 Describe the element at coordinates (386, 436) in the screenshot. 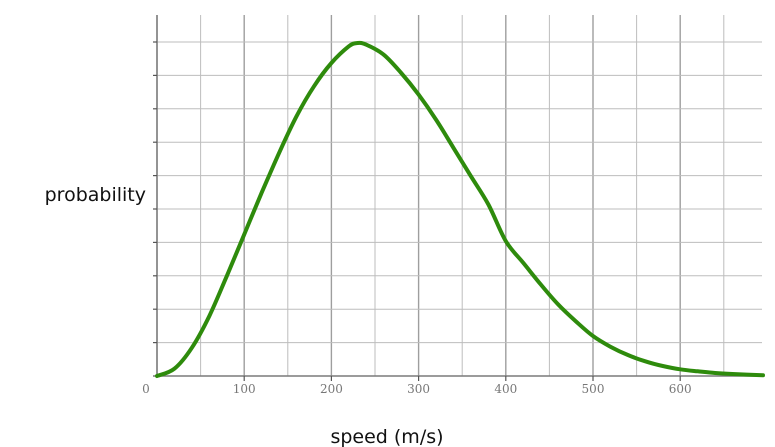

I see `x-axis-title: speed (m/s)` at that location.